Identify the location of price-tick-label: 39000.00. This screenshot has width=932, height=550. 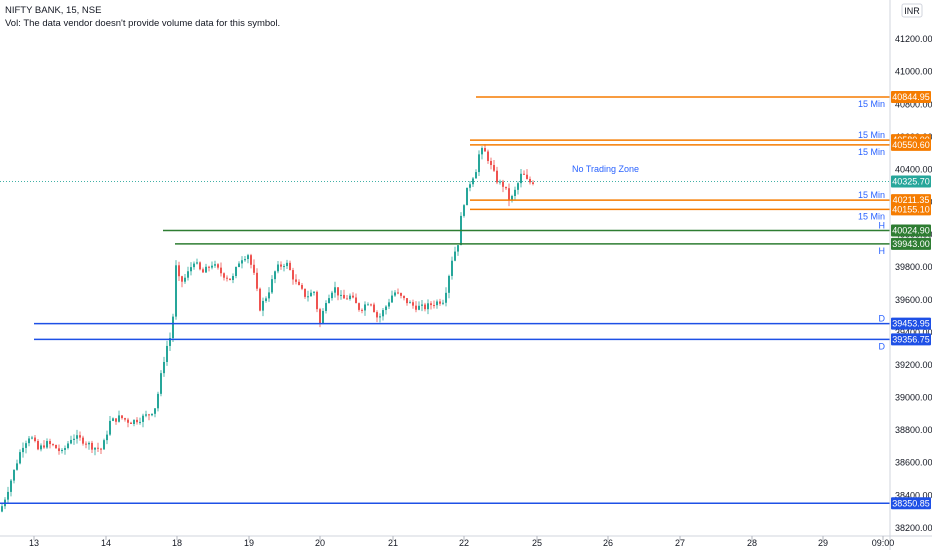
(913, 398).